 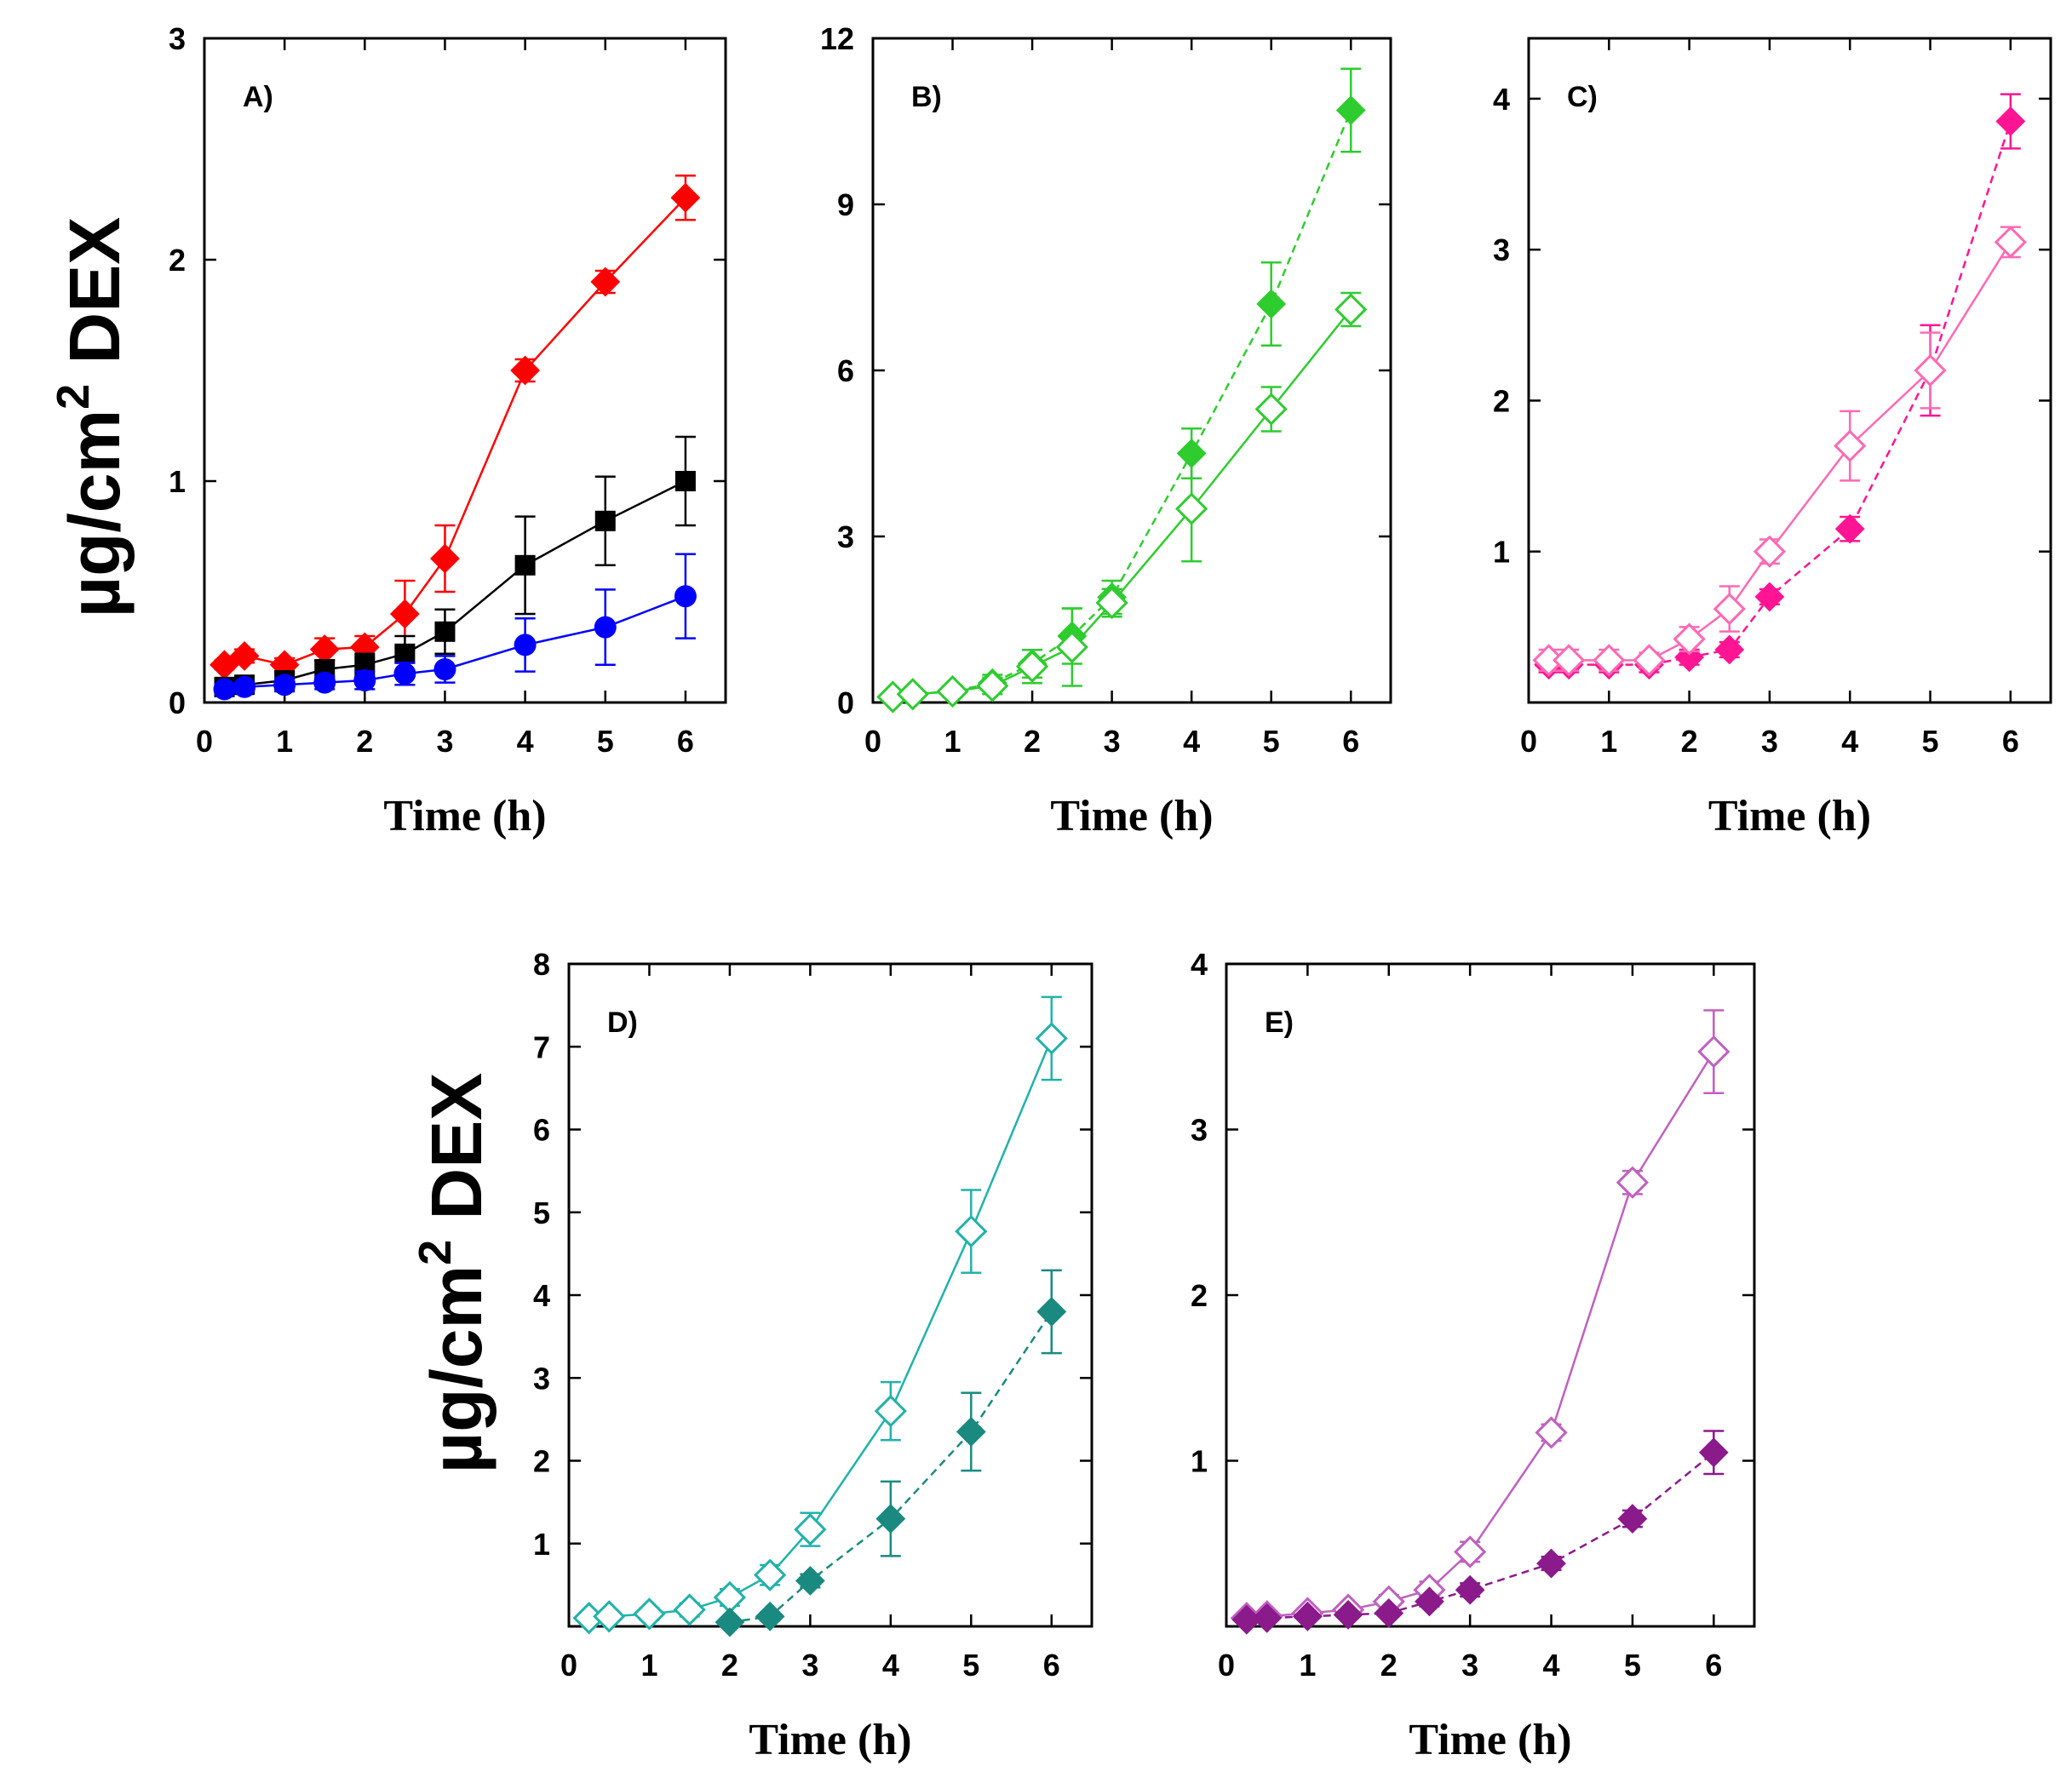 What do you see at coordinates (837, 38) in the screenshot?
I see `y-tick-label: 12` at bounding box center [837, 38].